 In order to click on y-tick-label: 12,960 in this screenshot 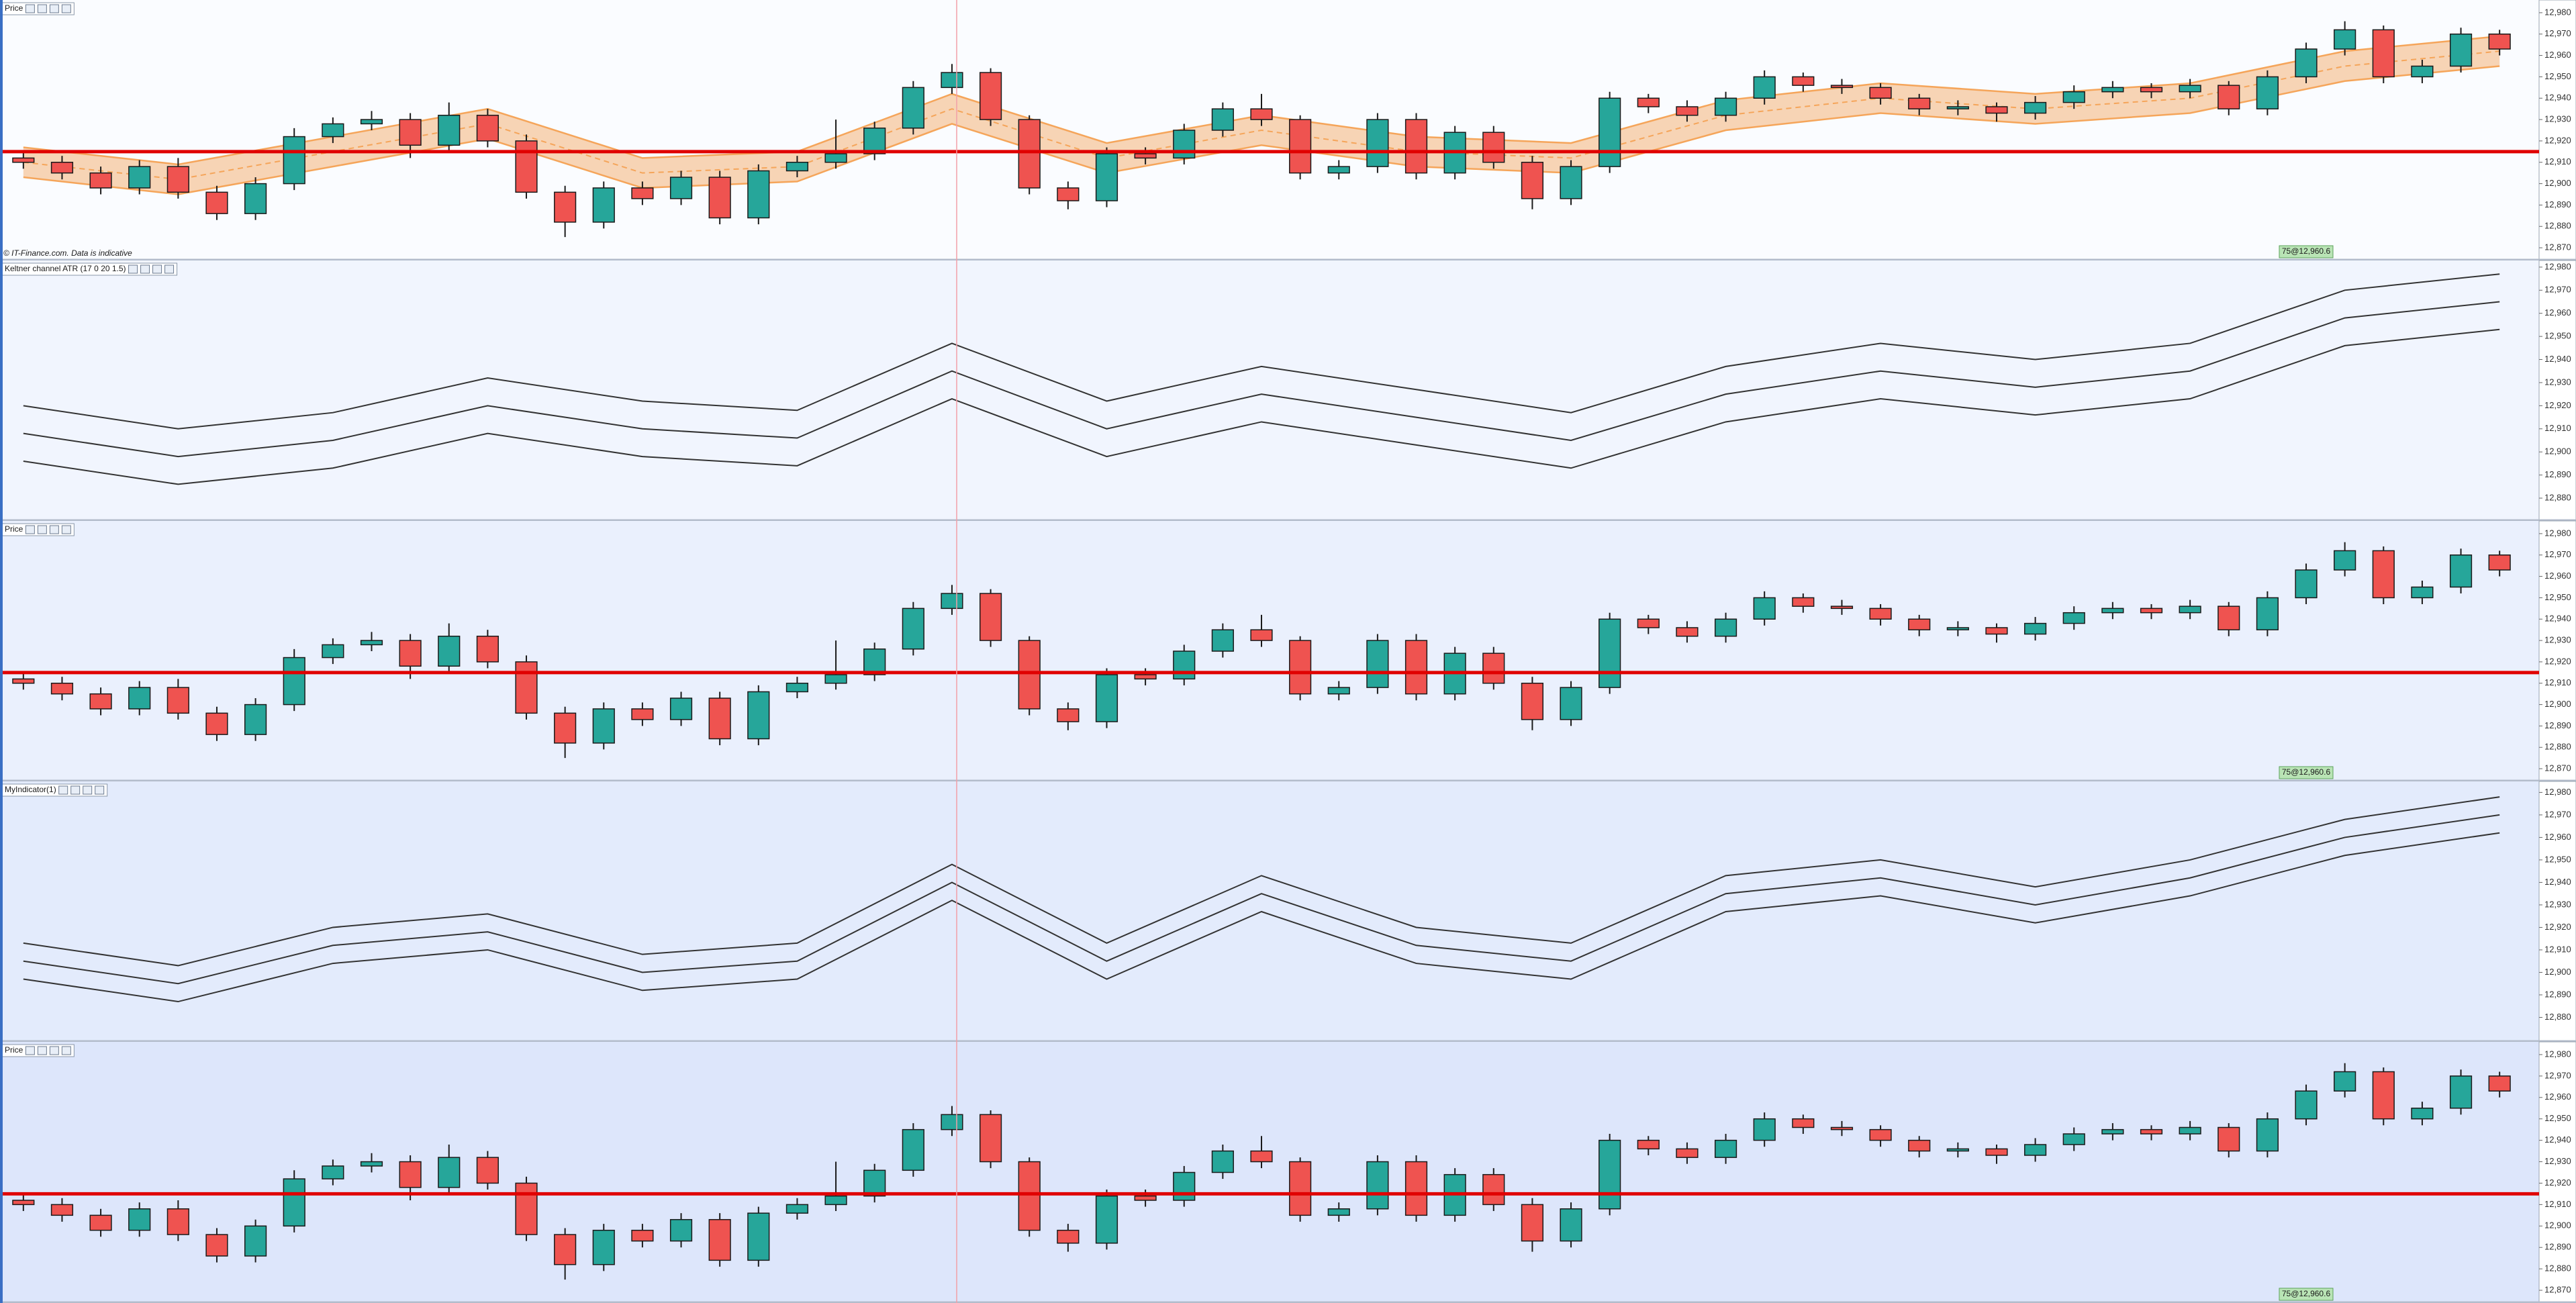, I will do `click(2557, 1097)`.